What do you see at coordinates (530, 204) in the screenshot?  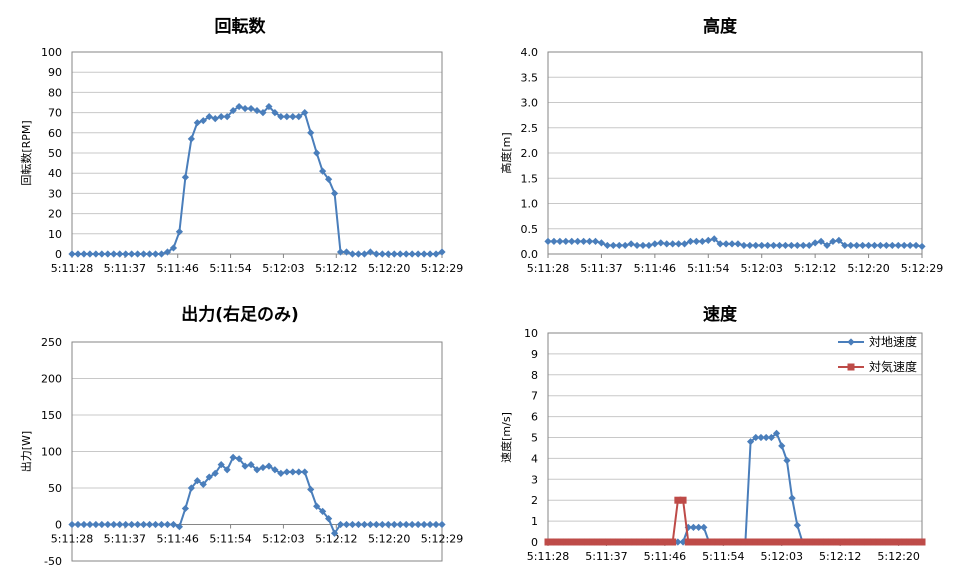 I see `y-tick-label: 1.0` at bounding box center [530, 204].